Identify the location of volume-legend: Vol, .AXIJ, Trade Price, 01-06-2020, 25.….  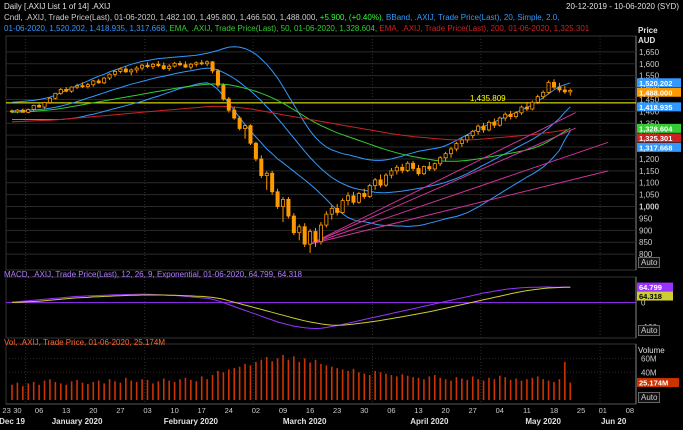
(84, 342).